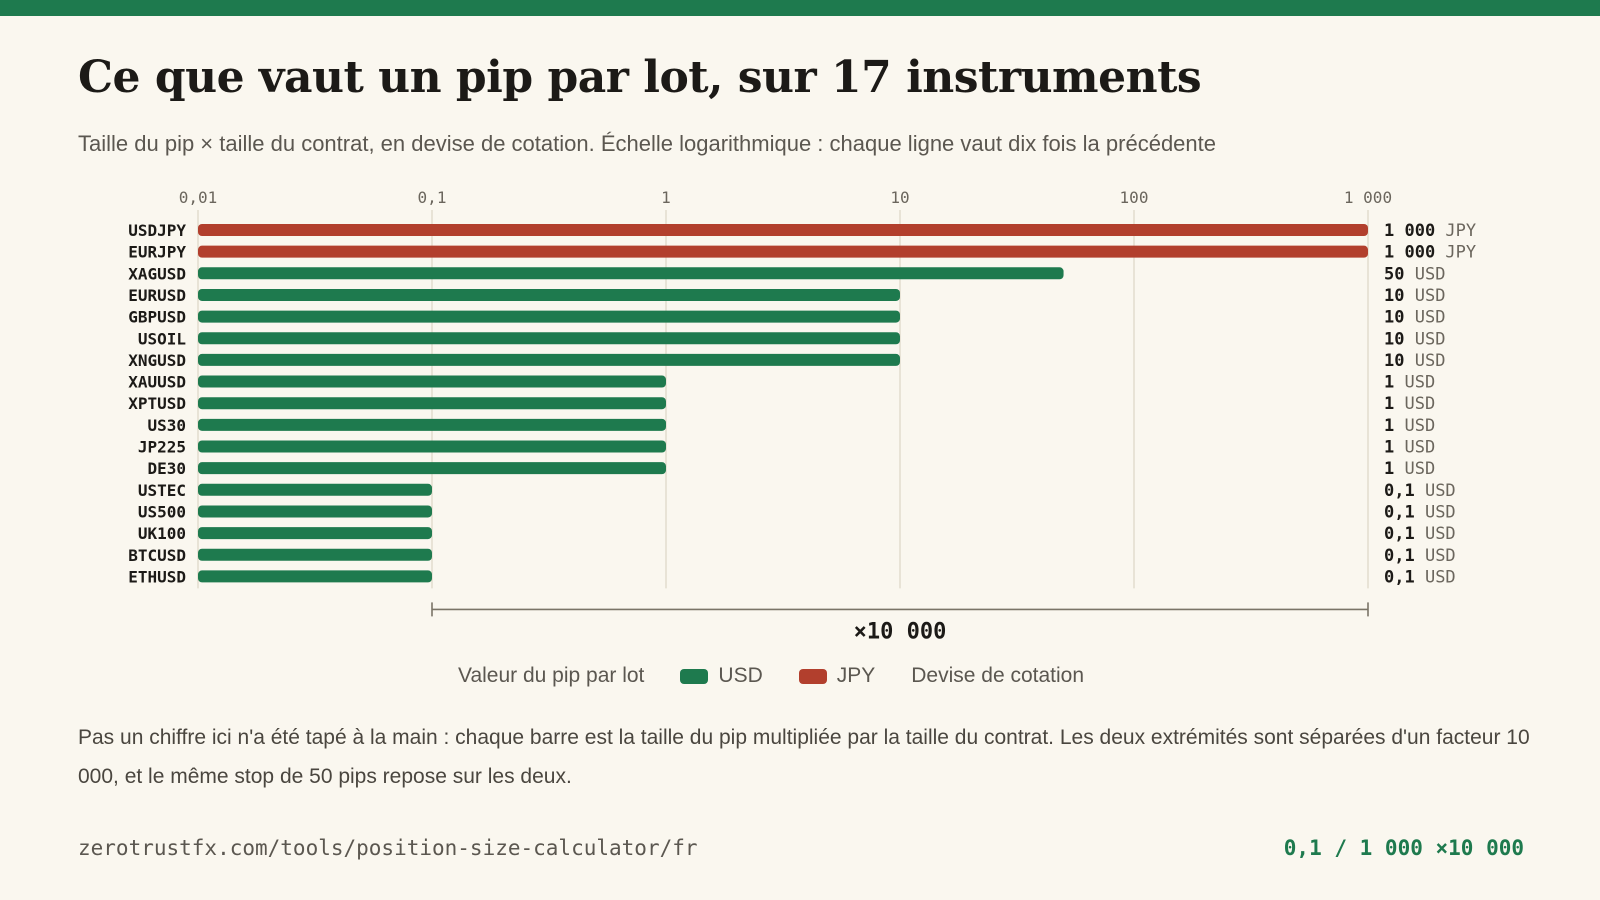 Image resolution: width=1600 pixels, height=900 pixels. What do you see at coordinates (666, 197) in the screenshot?
I see `x-tick-label: 1` at bounding box center [666, 197].